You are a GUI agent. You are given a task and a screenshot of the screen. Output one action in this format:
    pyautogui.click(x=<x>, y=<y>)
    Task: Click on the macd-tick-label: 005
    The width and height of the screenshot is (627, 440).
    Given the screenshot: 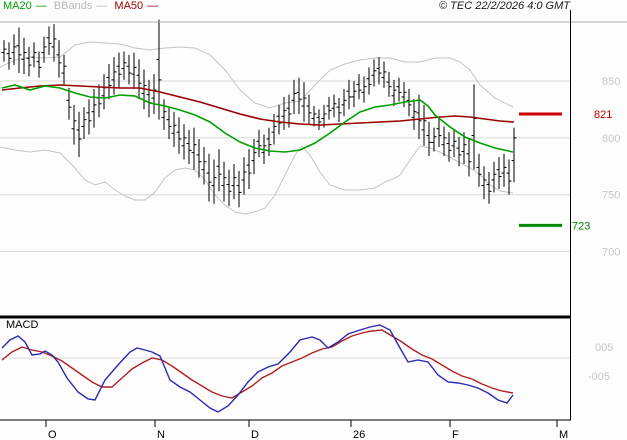 What is the action you would take?
    pyautogui.click(x=604, y=348)
    